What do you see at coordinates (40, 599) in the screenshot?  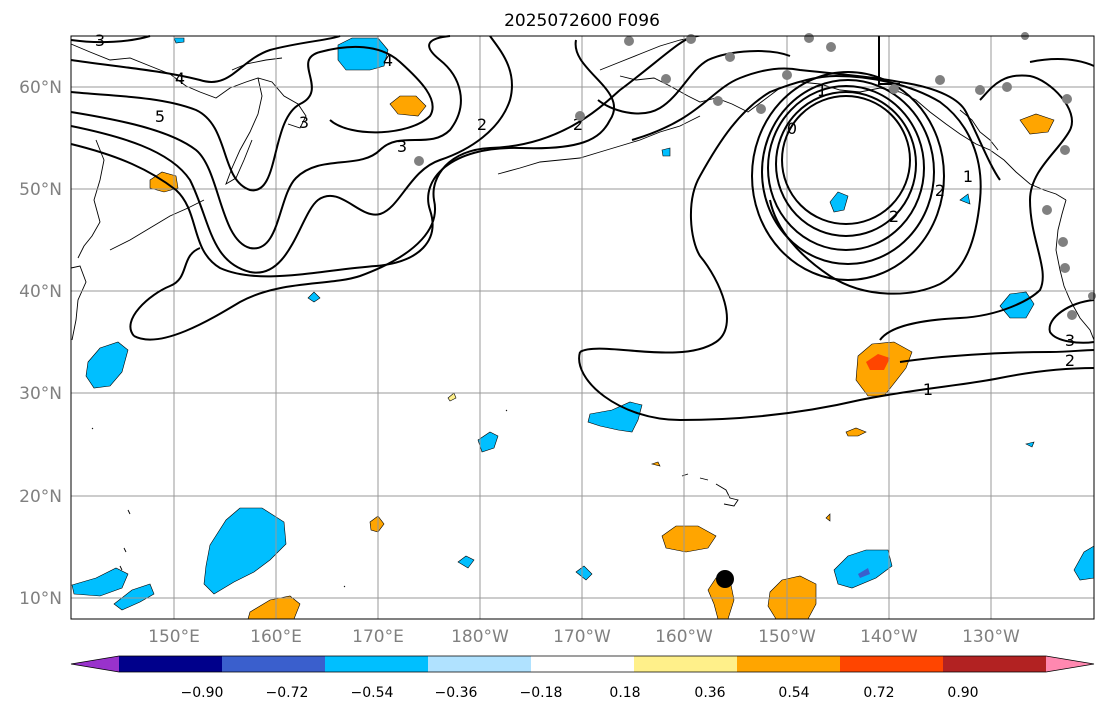 I see `lat-tick-label: 10°N` at bounding box center [40, 599].